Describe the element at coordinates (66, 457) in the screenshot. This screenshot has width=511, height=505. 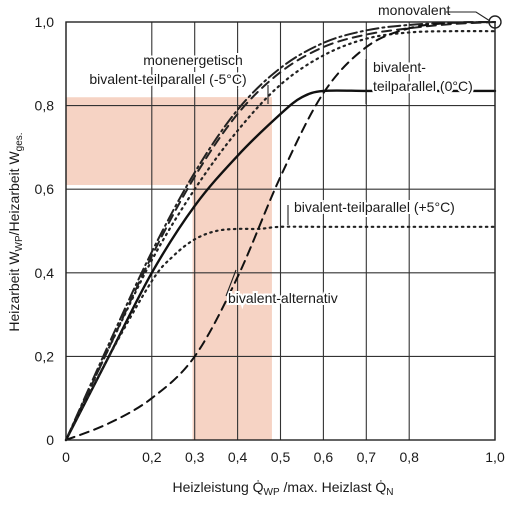
I see `x-tick-label: 0` at that location.